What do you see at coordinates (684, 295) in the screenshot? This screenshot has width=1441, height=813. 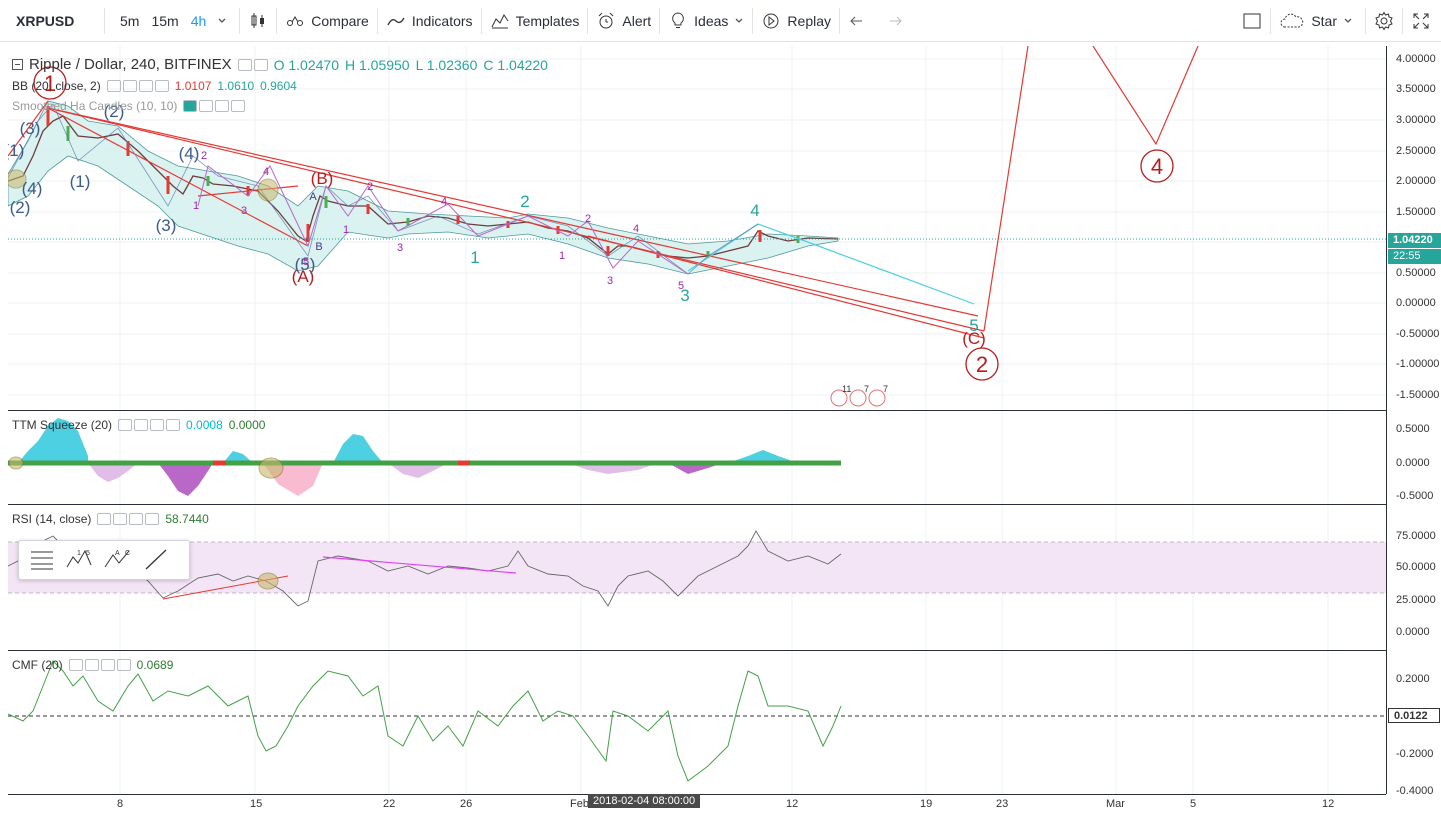 I see `wave-label-teal-3: 3` at bounding box center [684, 295].